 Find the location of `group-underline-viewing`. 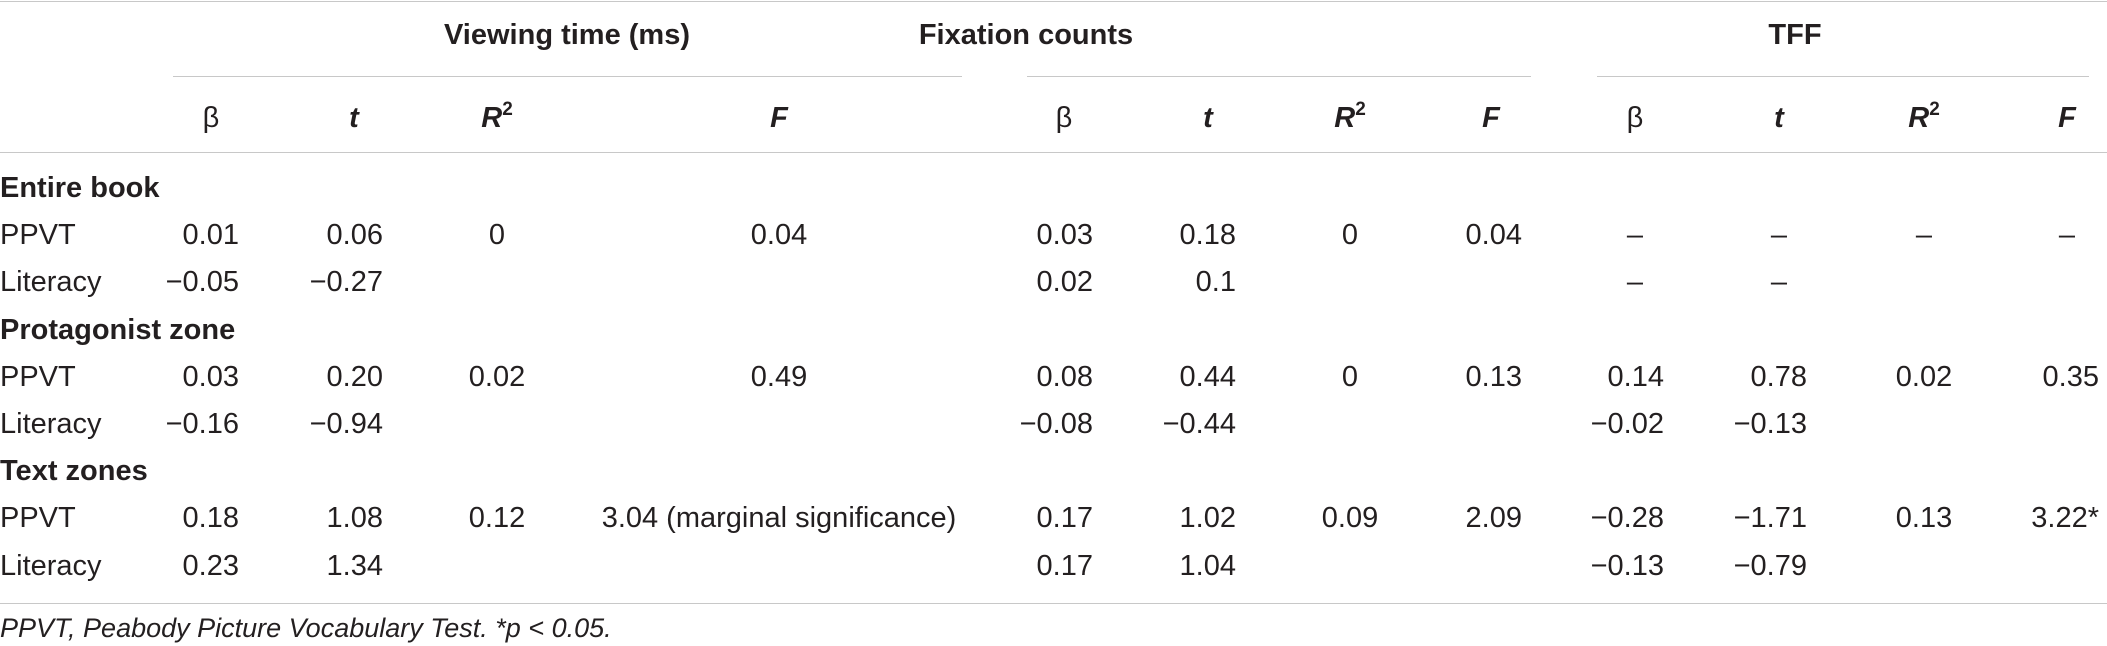

group-underline-viewing is located at coordinates (567, 76).